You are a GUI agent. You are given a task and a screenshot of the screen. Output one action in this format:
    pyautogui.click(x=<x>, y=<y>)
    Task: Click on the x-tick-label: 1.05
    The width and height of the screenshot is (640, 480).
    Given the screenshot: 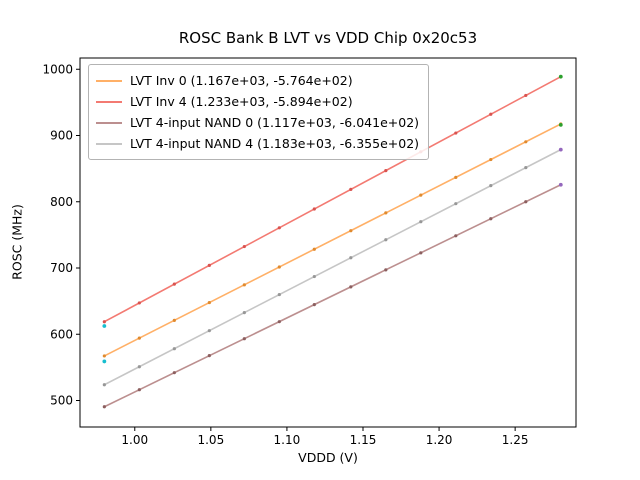 What is the action you would take?
    pyautogui.click(x=210, y=440)
    